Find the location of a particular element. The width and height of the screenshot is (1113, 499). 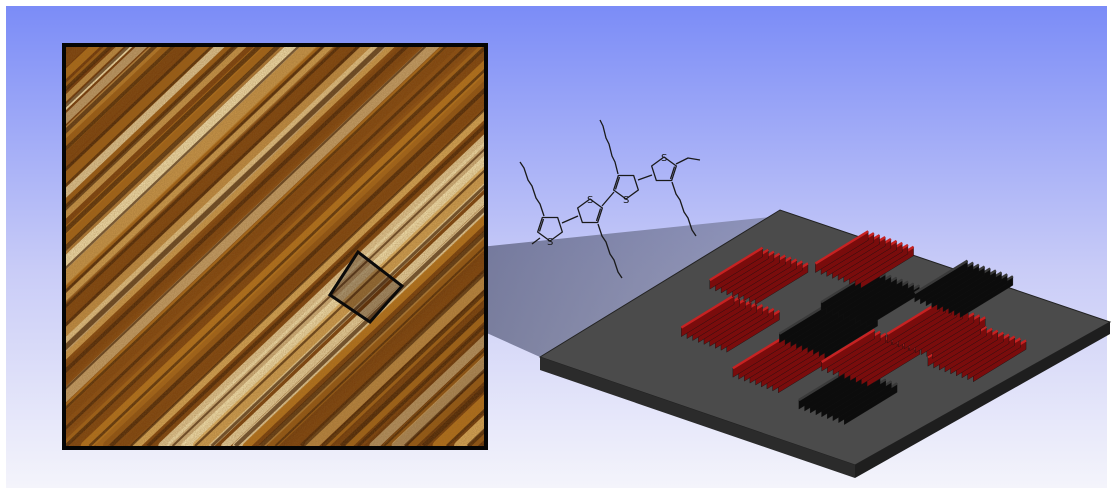

ethyl-end-group is located at coordinates (688, 161).